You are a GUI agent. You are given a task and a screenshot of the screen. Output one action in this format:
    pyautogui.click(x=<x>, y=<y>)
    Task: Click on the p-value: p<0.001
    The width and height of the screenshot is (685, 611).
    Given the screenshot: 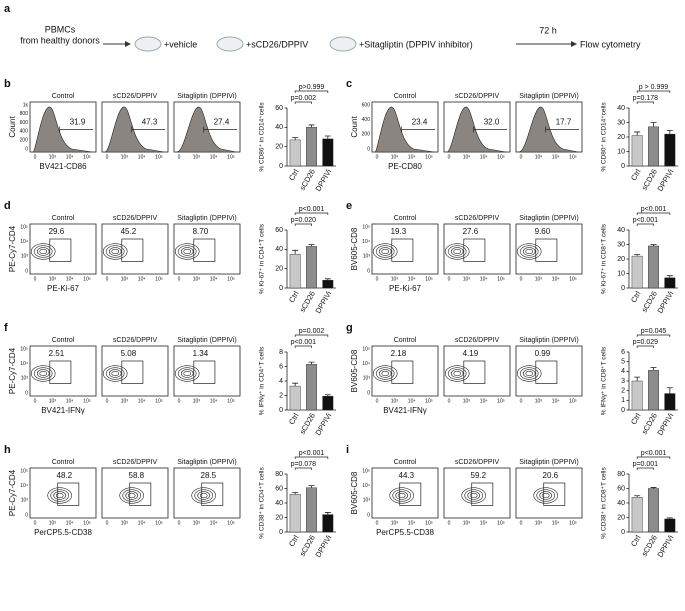 What is the action you would take?
    pyautogui.click(x=654, y=209)
    